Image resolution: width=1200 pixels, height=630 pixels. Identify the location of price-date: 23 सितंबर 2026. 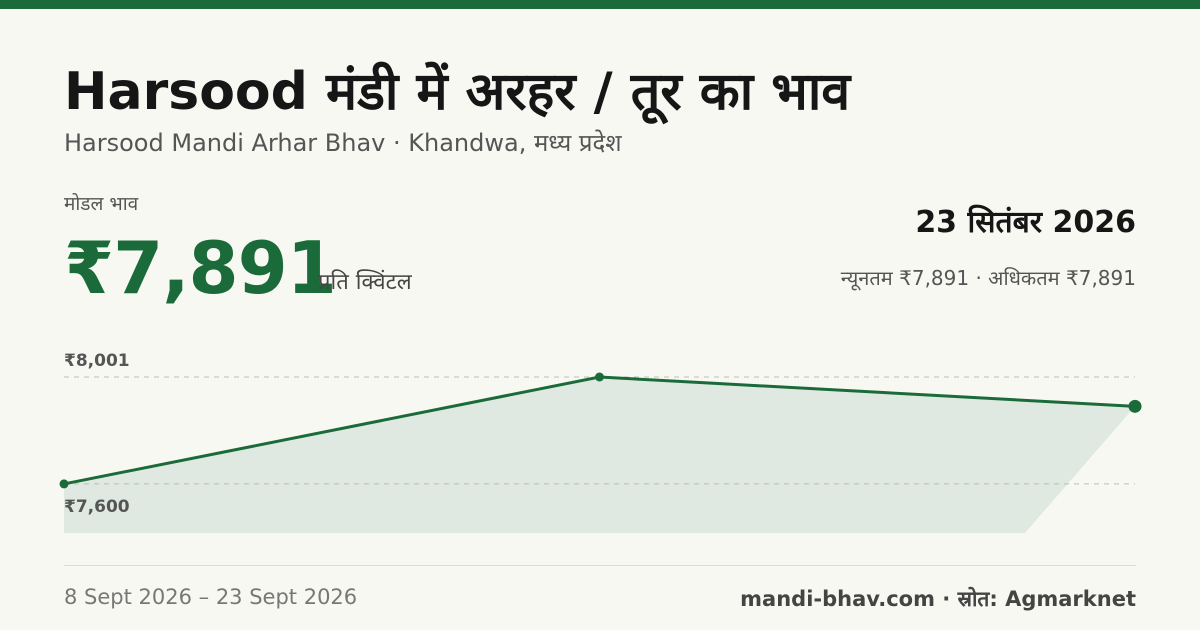
(1025, 222).